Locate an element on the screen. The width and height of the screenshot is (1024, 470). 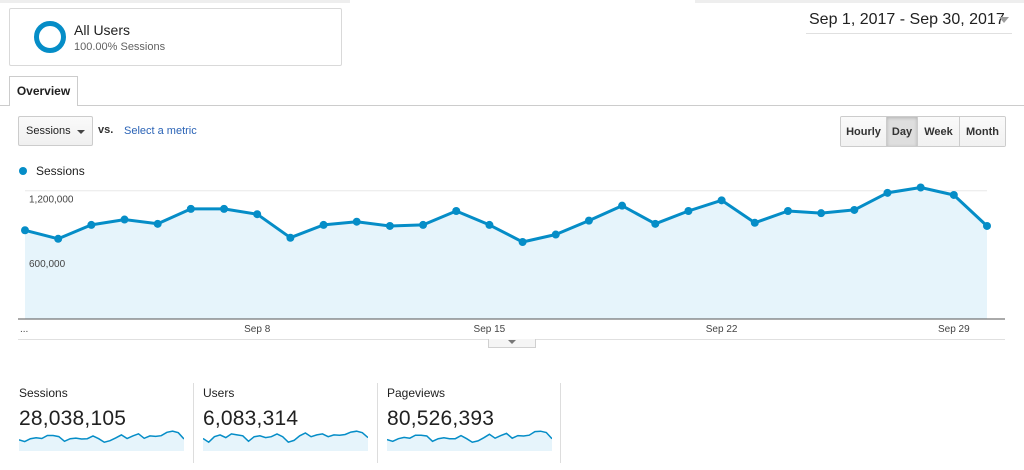
segment-card: All Users 100.00% Sessions is located at coordinates (175, 37).